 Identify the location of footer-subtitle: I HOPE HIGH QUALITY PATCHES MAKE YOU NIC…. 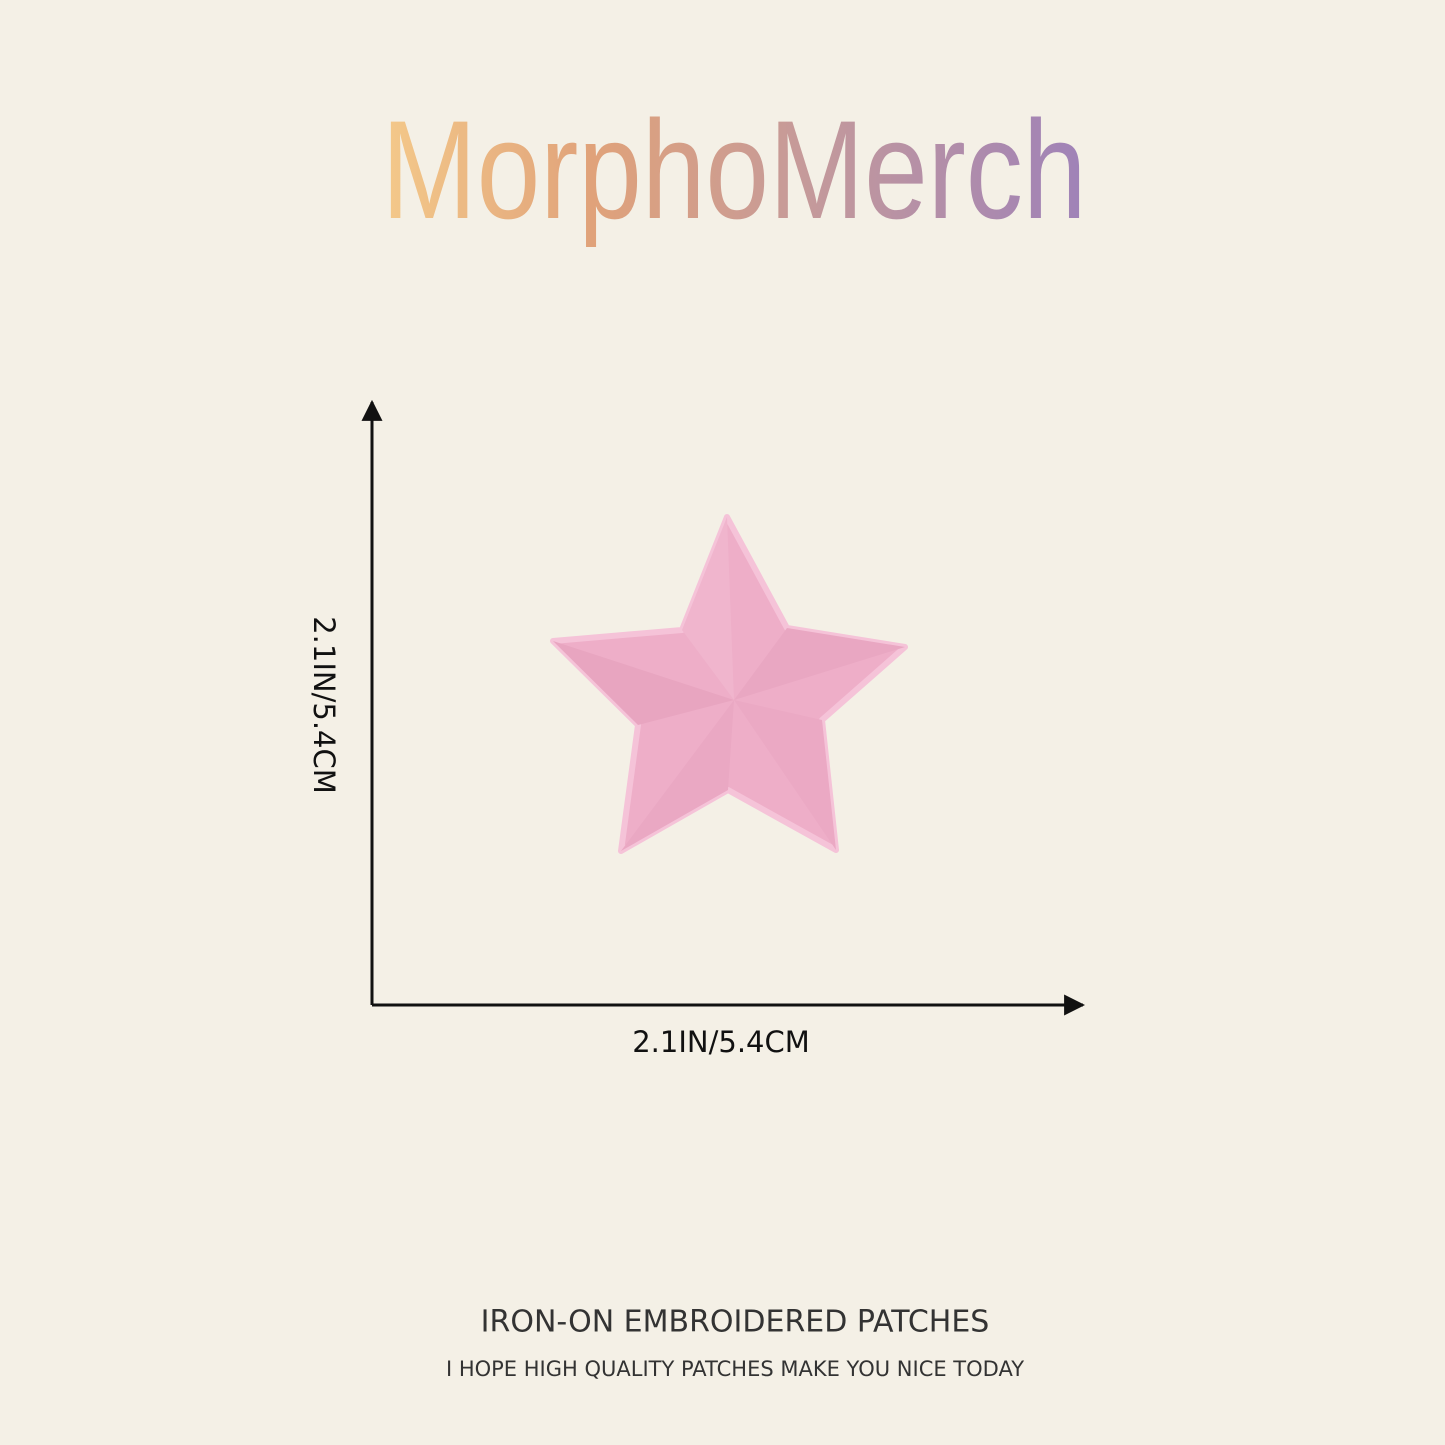
(735, 1369).